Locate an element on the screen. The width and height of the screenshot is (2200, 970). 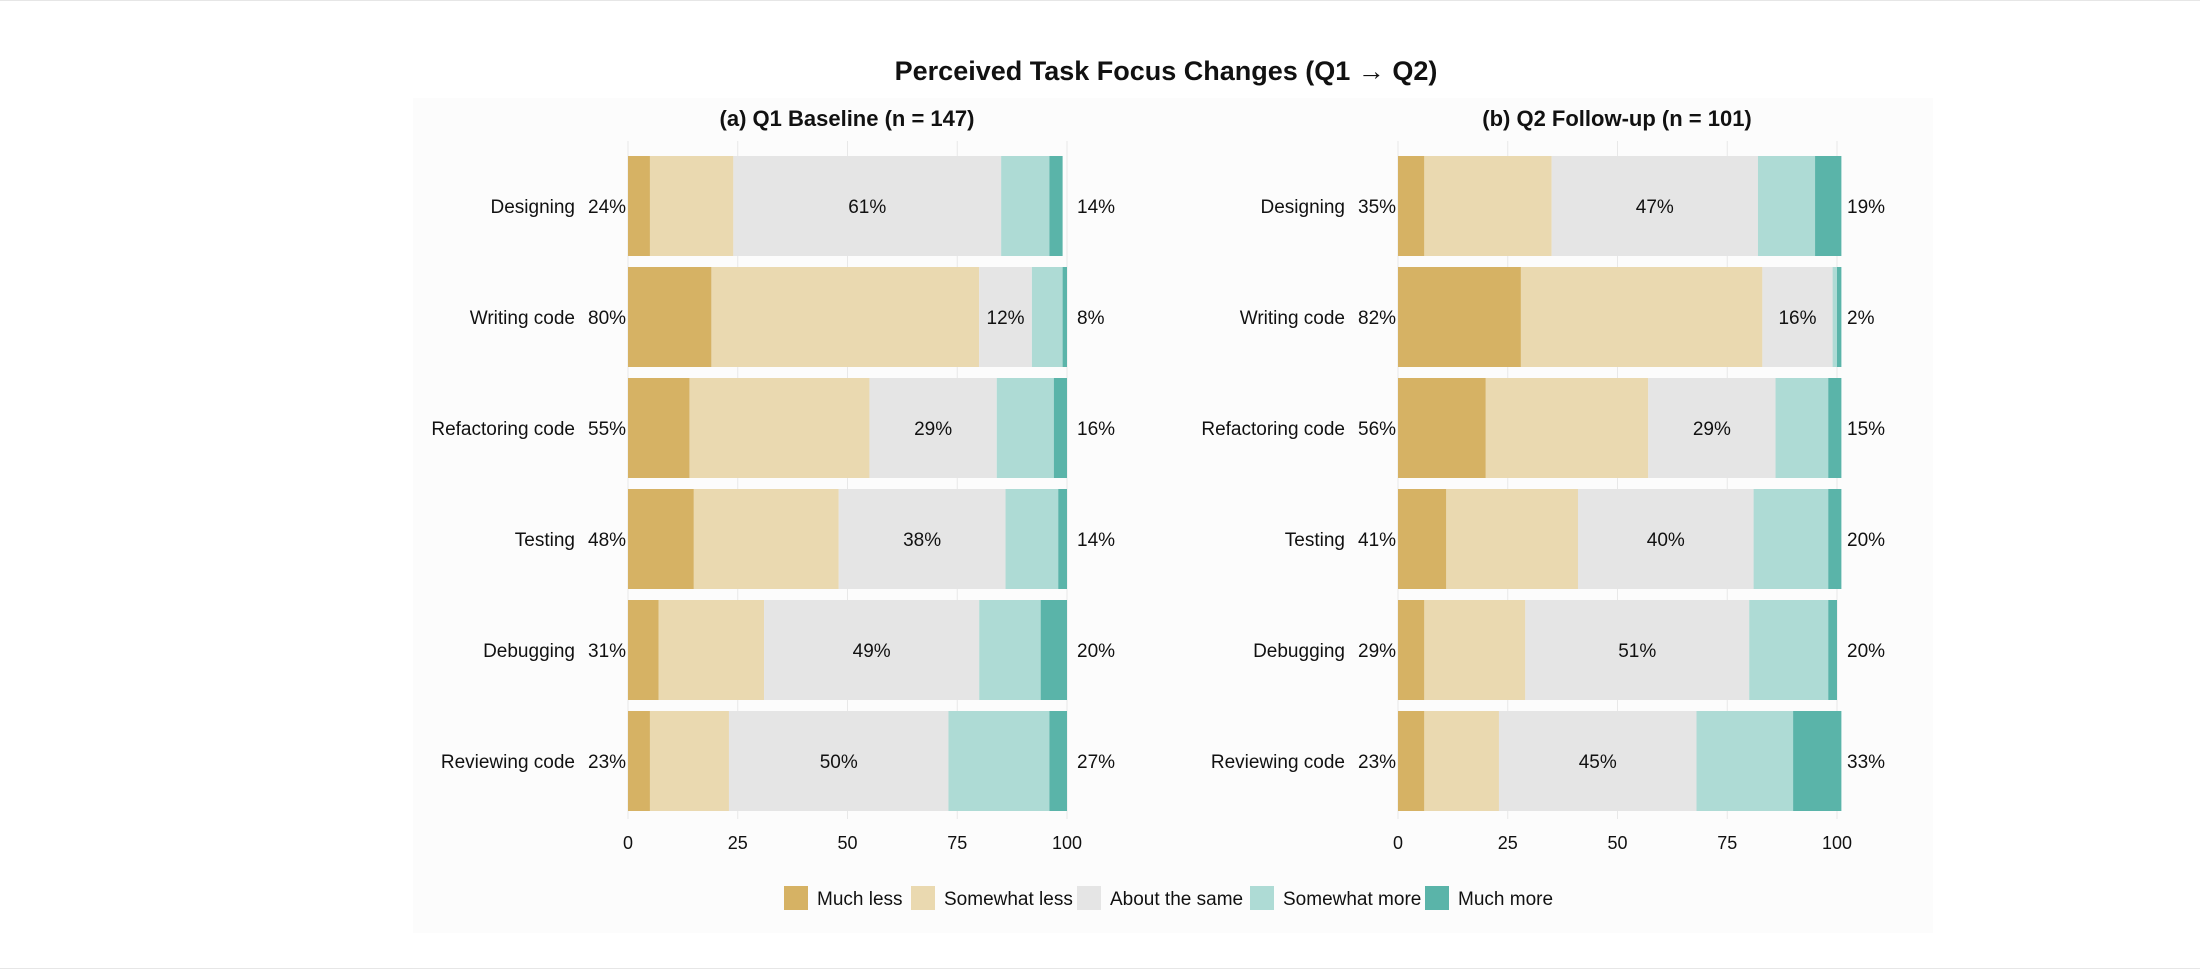
panel-2-bar-debugging-somewhat-more is located at coordinates (1789, 650).